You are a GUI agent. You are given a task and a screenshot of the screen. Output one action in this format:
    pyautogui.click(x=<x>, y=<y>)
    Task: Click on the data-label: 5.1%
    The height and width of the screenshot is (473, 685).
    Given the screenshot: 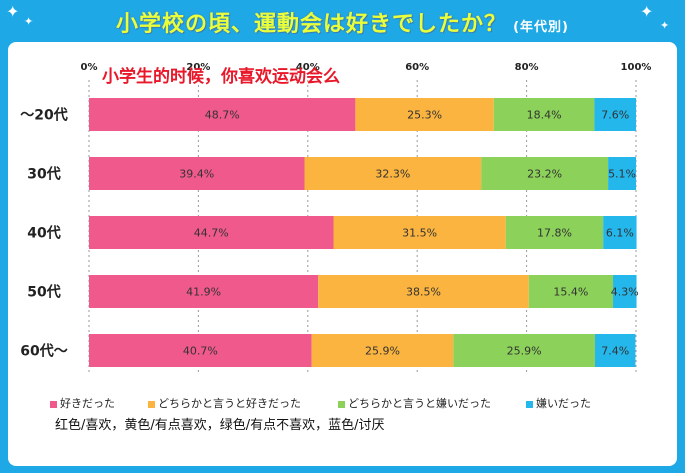 What is the action you would take?
    pyautogui.click(x=622, y=174)
    